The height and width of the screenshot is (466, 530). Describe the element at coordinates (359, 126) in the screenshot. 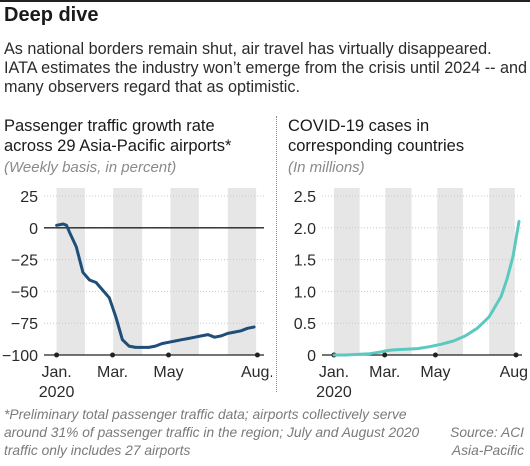

I see `right-chart-title-line1: COVID-19 cases in` at that location.